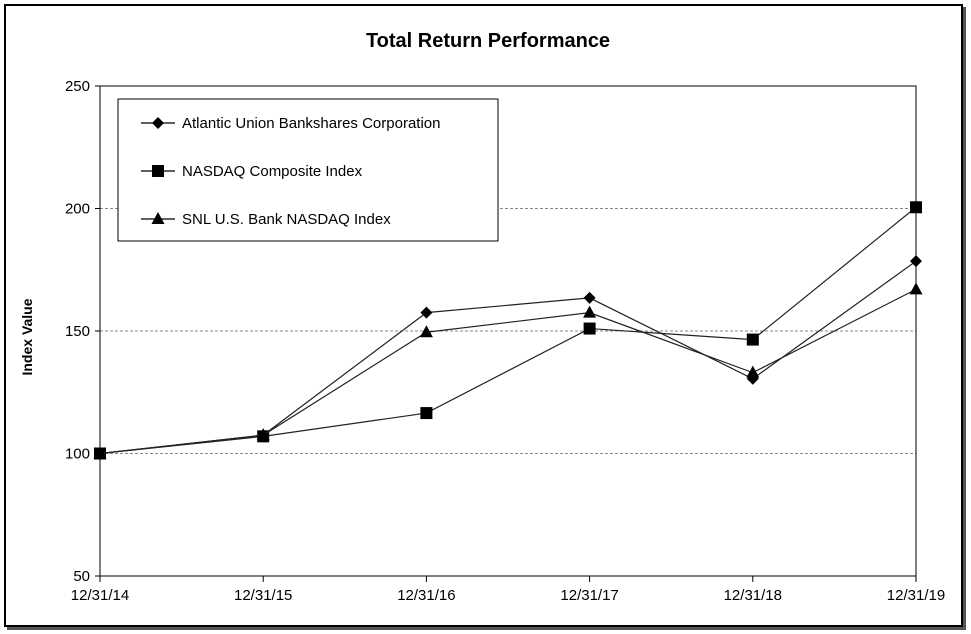  I want to click on x-tick-label: 12/31/14, so click(100, 595).